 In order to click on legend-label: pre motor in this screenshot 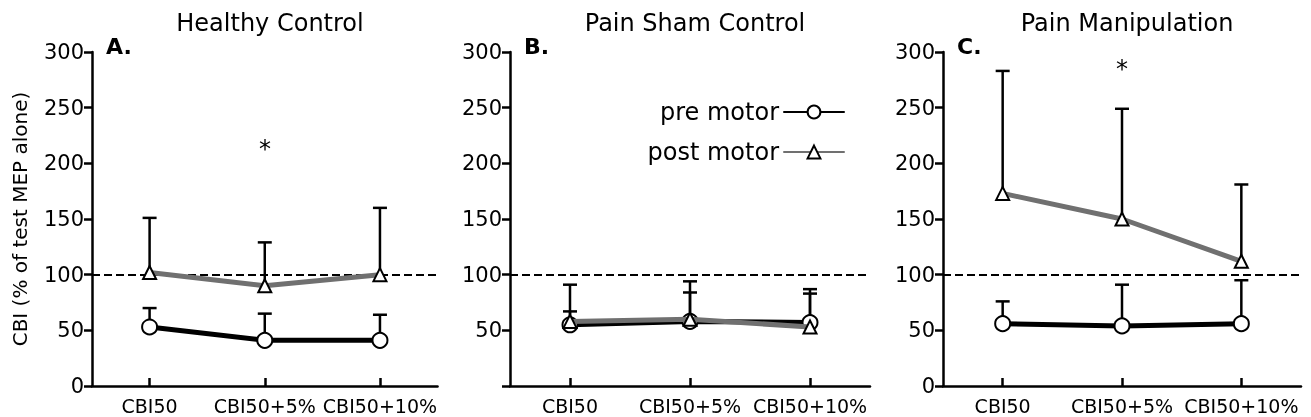, I will do `click(720, 112)`.